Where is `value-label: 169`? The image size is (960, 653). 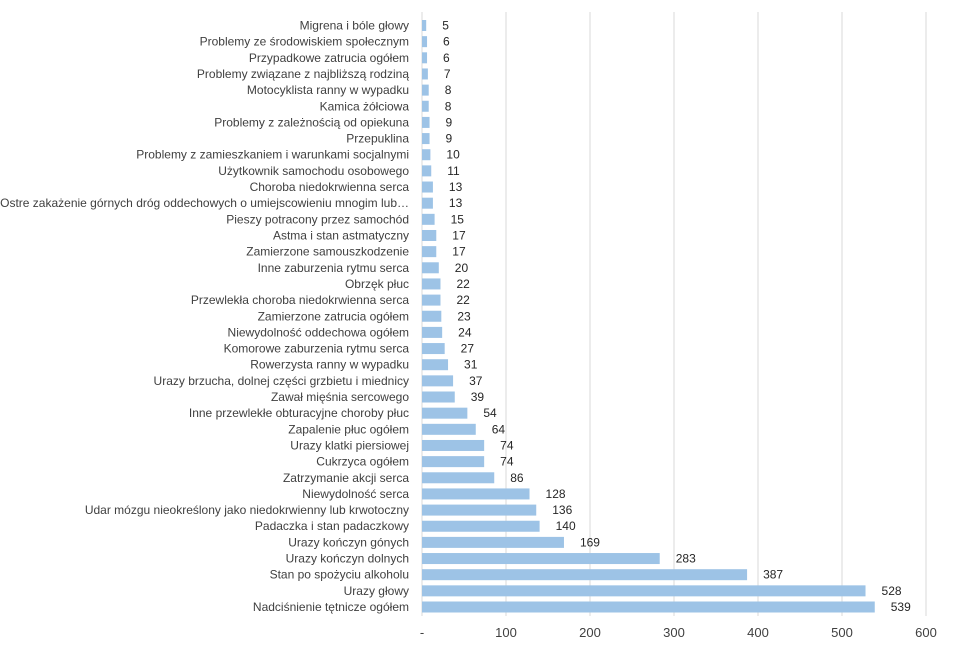
value-label: 169 is located at coordinates (590, 542).